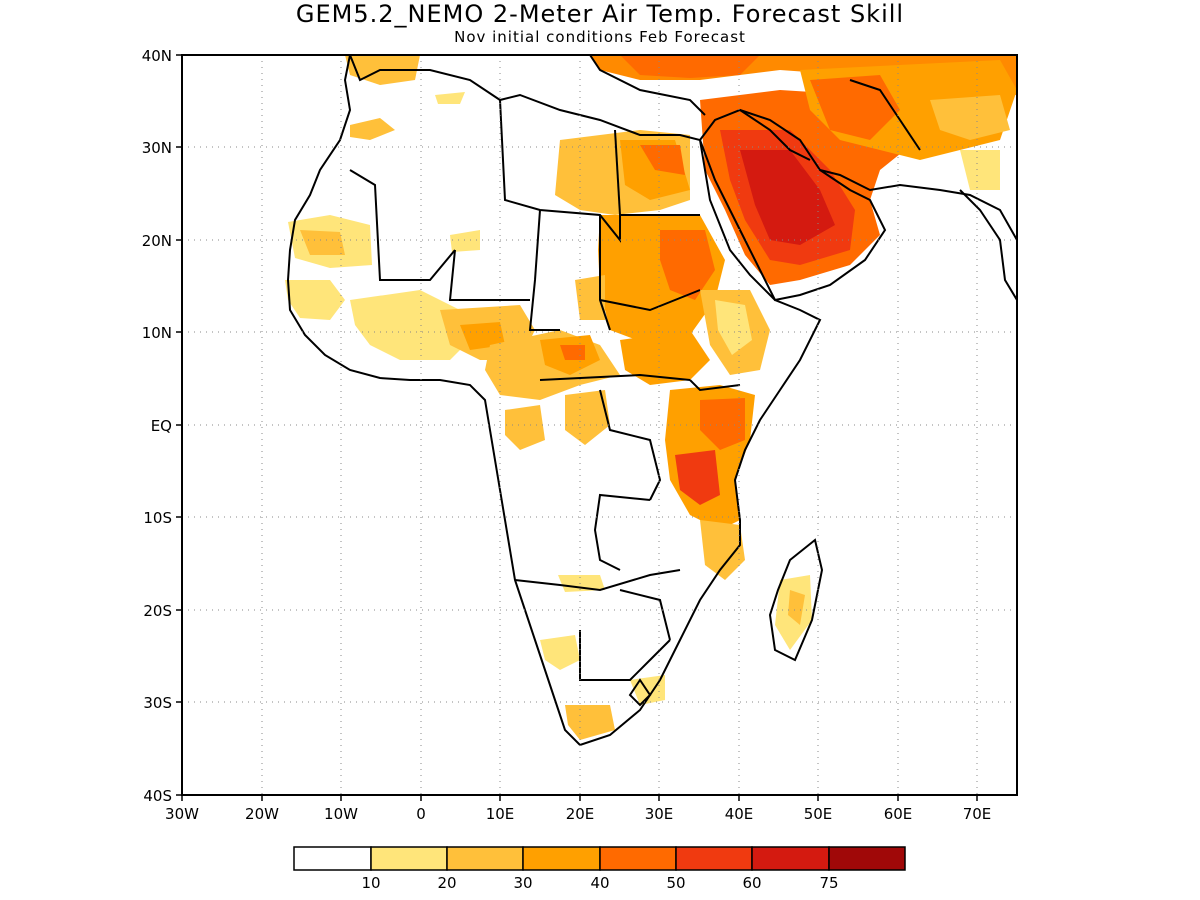  I want to click on lat-label: 40S, so click(157, 796).